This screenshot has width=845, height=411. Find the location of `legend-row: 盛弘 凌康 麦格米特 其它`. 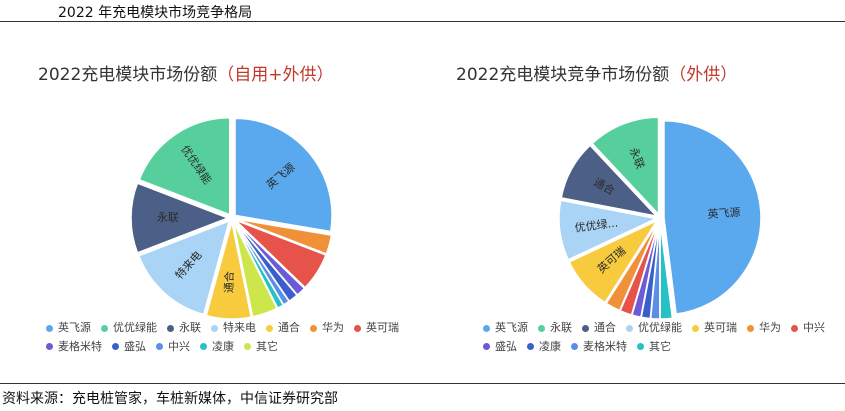

legend-row: 盛弘 凌康 麦格米特 其它 is located at coordinates (663, 347).